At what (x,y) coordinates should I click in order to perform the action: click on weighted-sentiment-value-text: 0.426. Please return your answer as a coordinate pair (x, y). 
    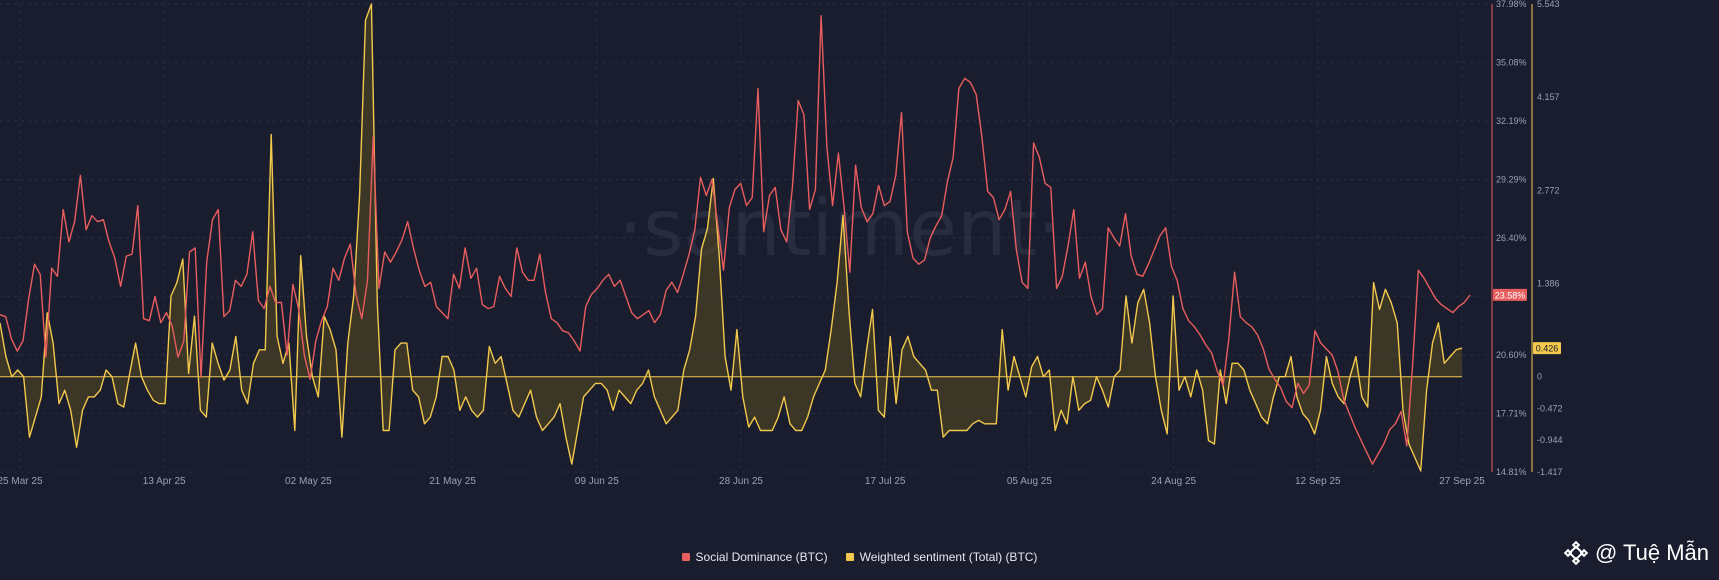
    Looking at the image, I should click on (1547, 349).